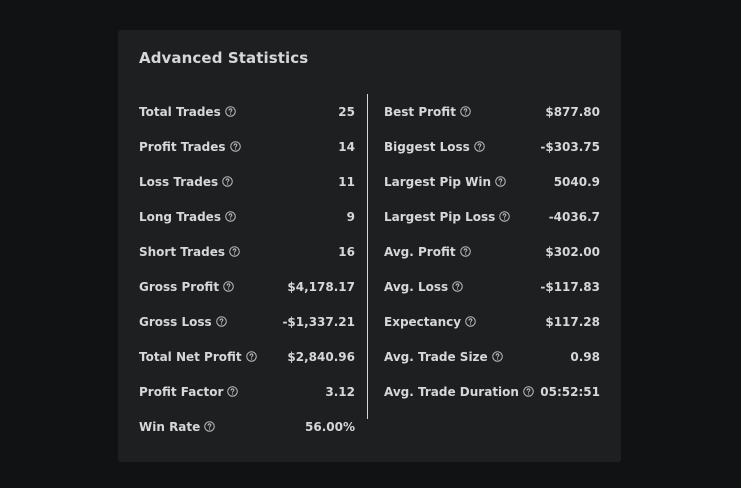 Image resolution: width=741 pixels, height=488 pixels. What do you see at coordinates (346, 251) in the screenshot?
I see `stat-value: 16` at bounding box center [346, 251].